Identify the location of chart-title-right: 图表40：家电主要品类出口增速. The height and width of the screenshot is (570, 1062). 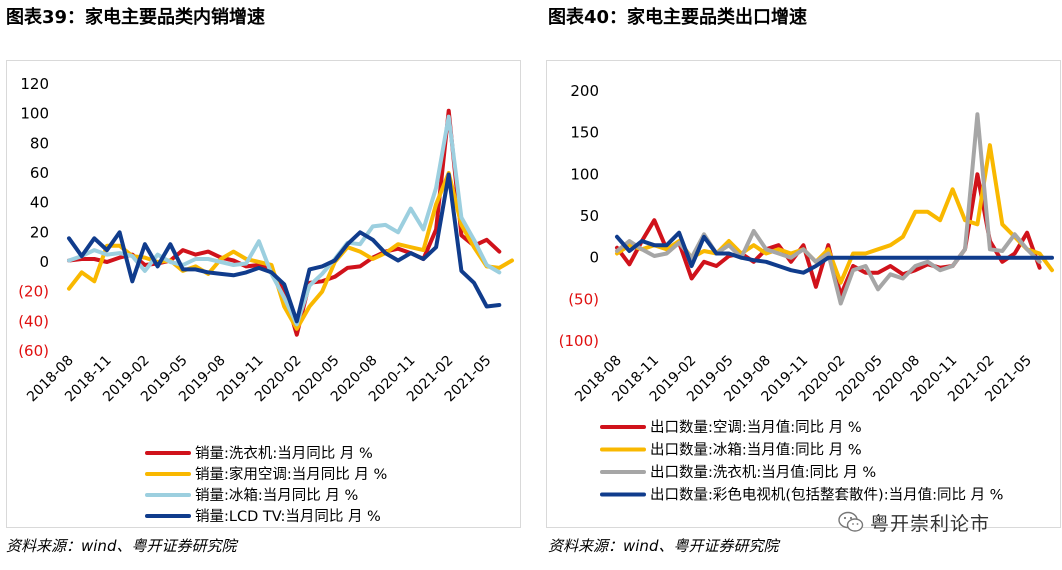
(678, 17).